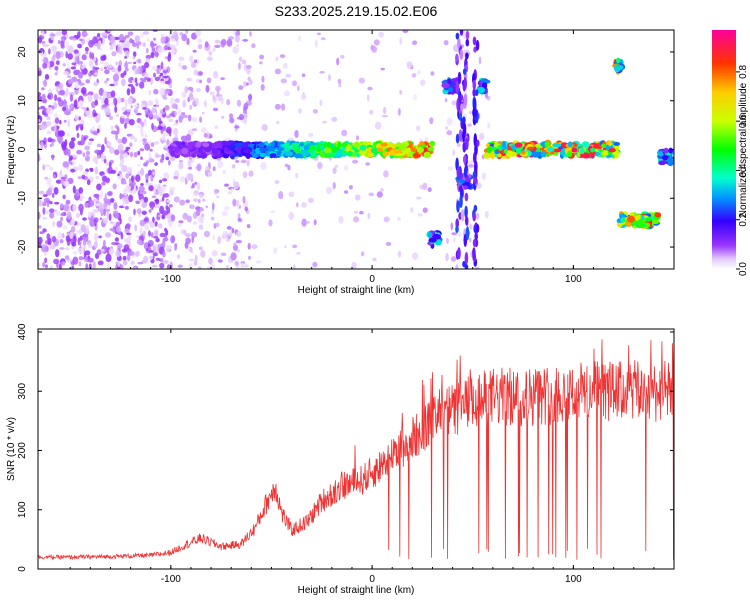 The image size is (750, 600). Describe the element at coordinates (22, 509) in the screenshot. I see `snr-y-tick-label: 100` at that location.